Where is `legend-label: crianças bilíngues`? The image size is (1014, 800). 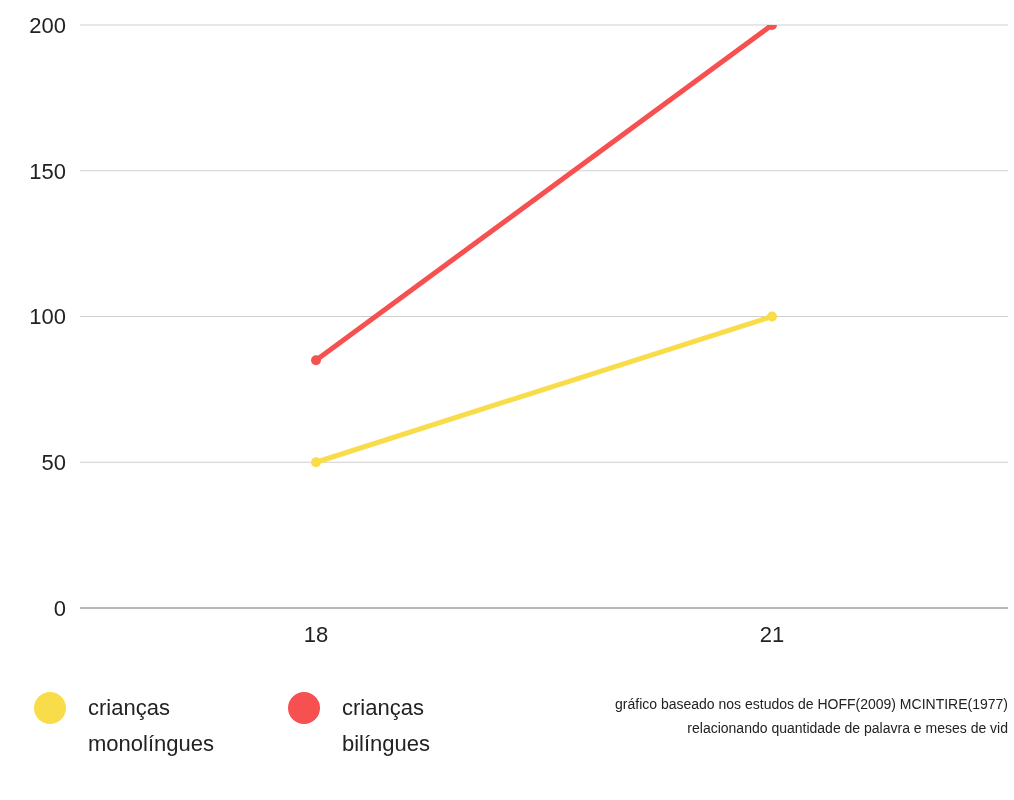 legend-label: crianças bilíngues is located at coordinates (387, 726).